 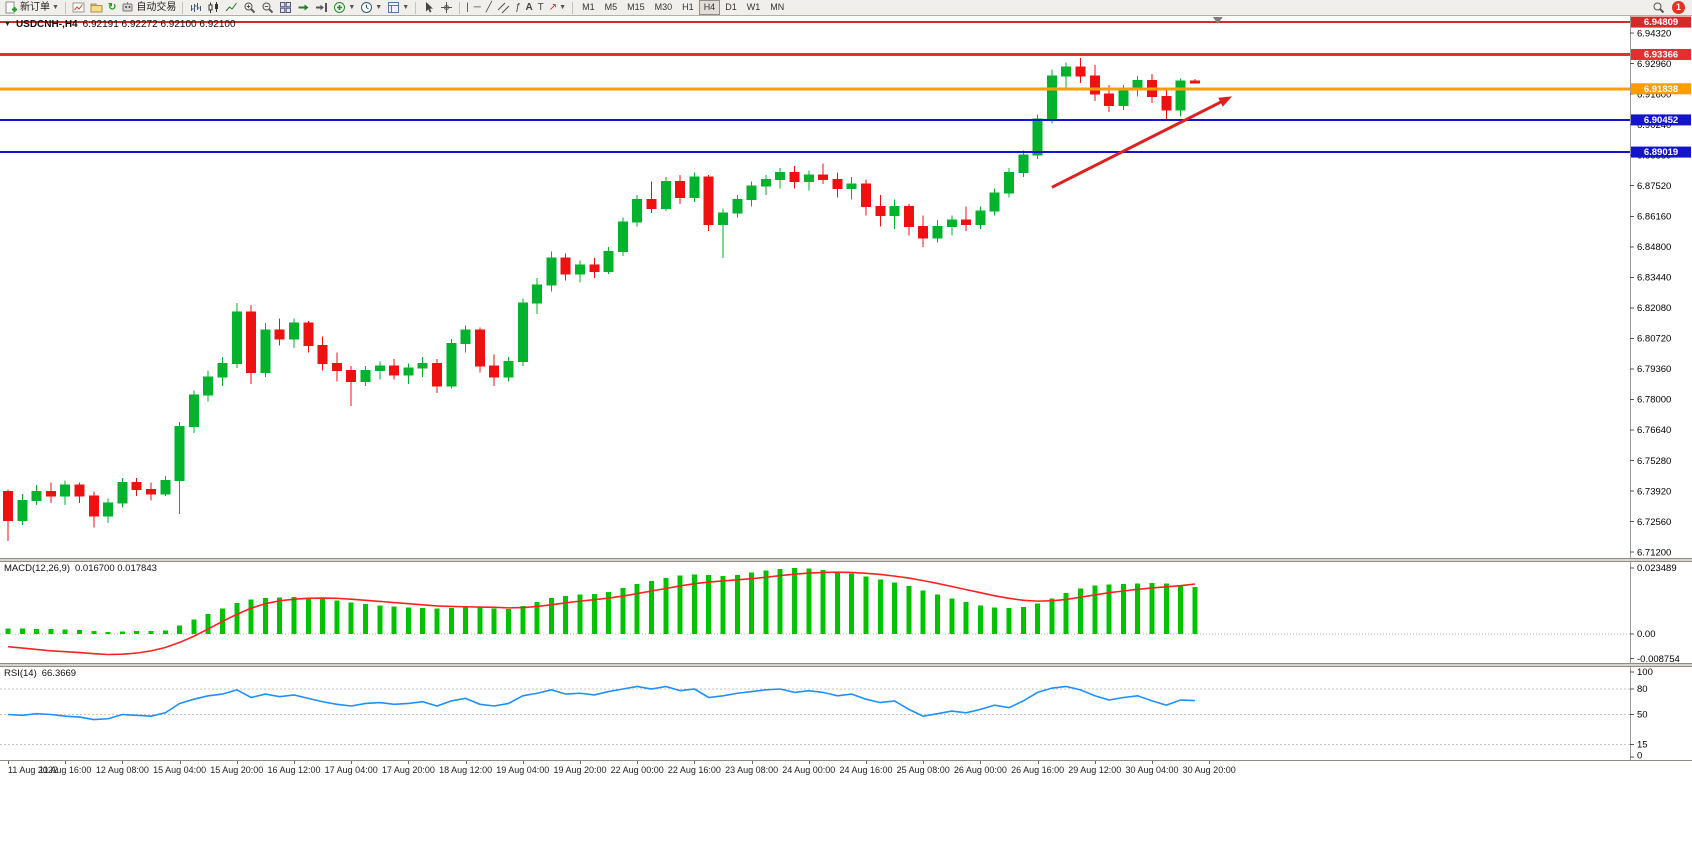 I want to click on rsi-pane: 100 80 50 15 0 RSI(14) 66.3669, so click(x=846, y=713).